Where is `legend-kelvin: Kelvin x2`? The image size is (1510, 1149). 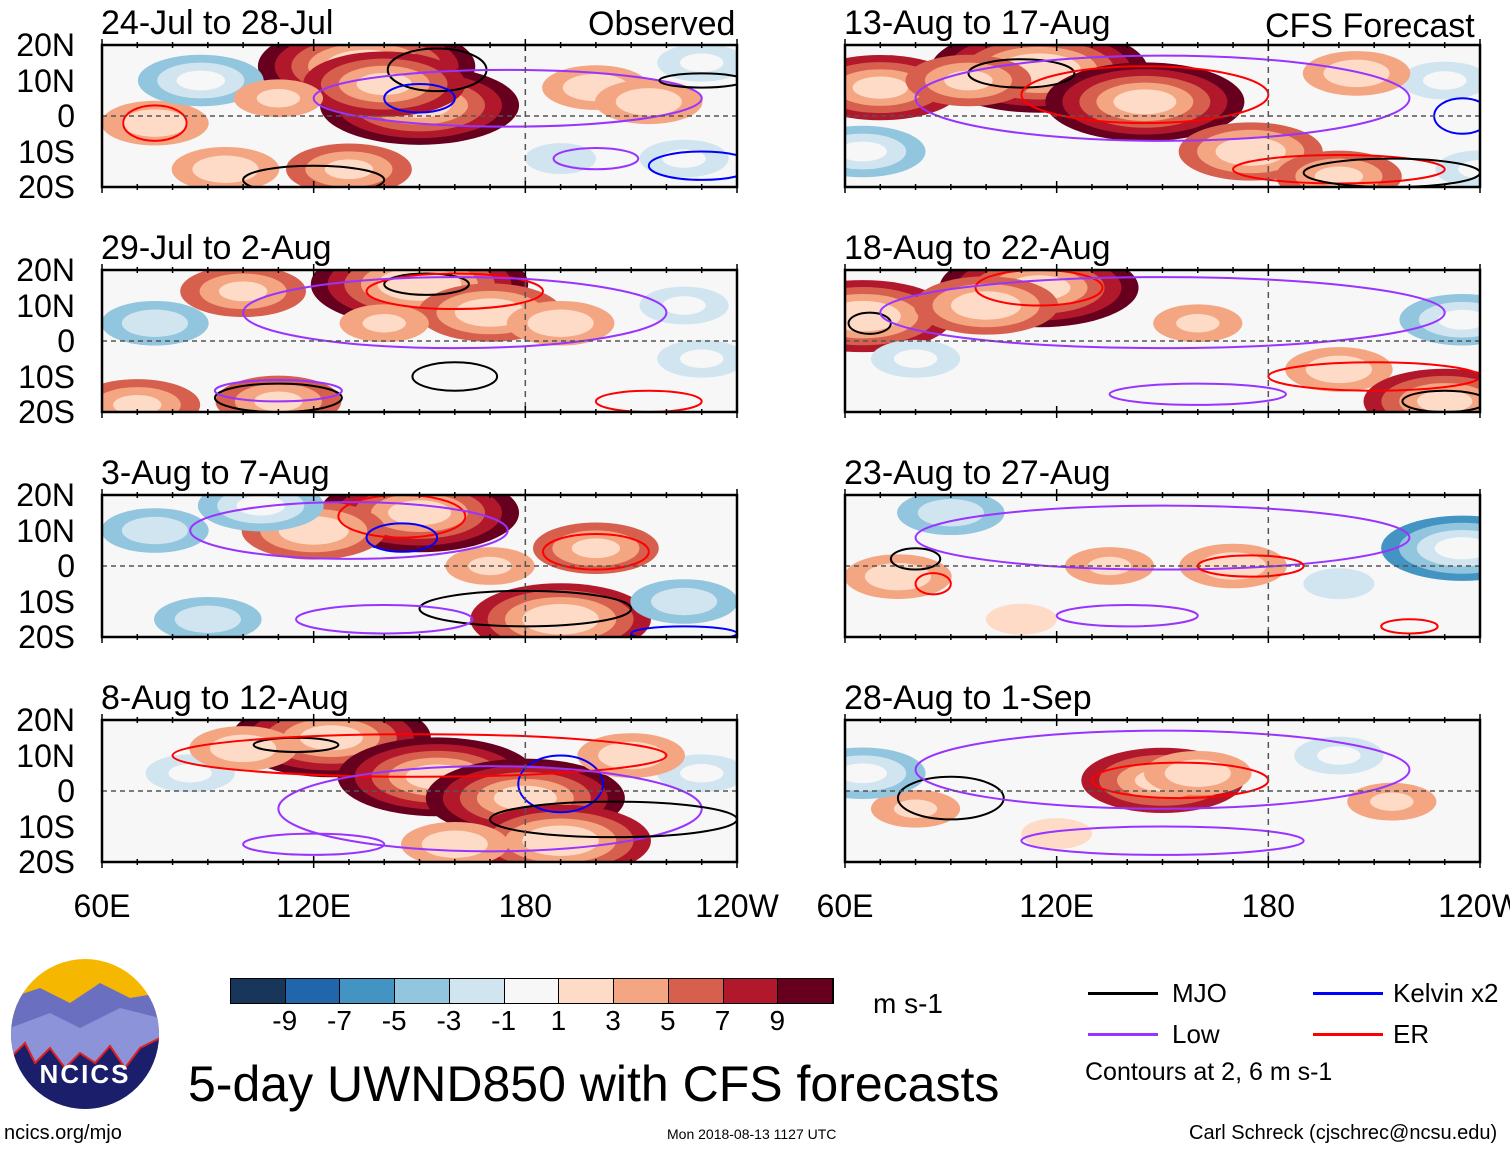
legend-kelvin: Kelvin x2 is located at coordinates (1446, 993).